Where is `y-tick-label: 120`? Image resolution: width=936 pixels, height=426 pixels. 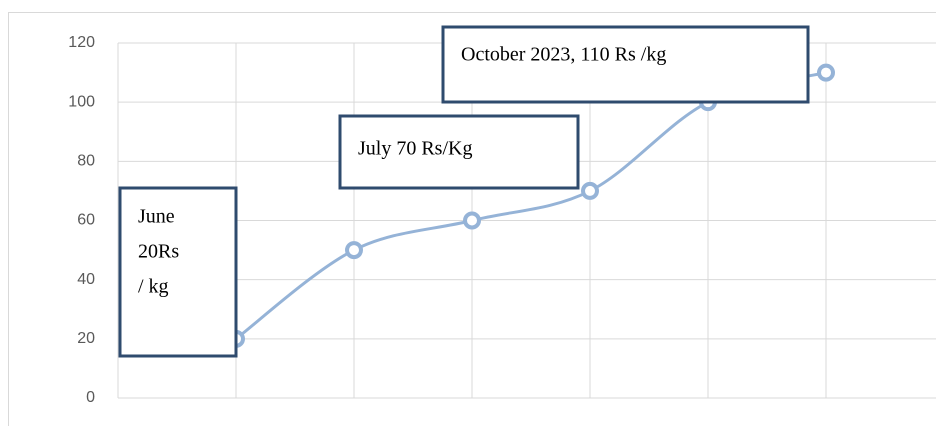
y-tick-label: 120 is located at coordinates (81, 42).